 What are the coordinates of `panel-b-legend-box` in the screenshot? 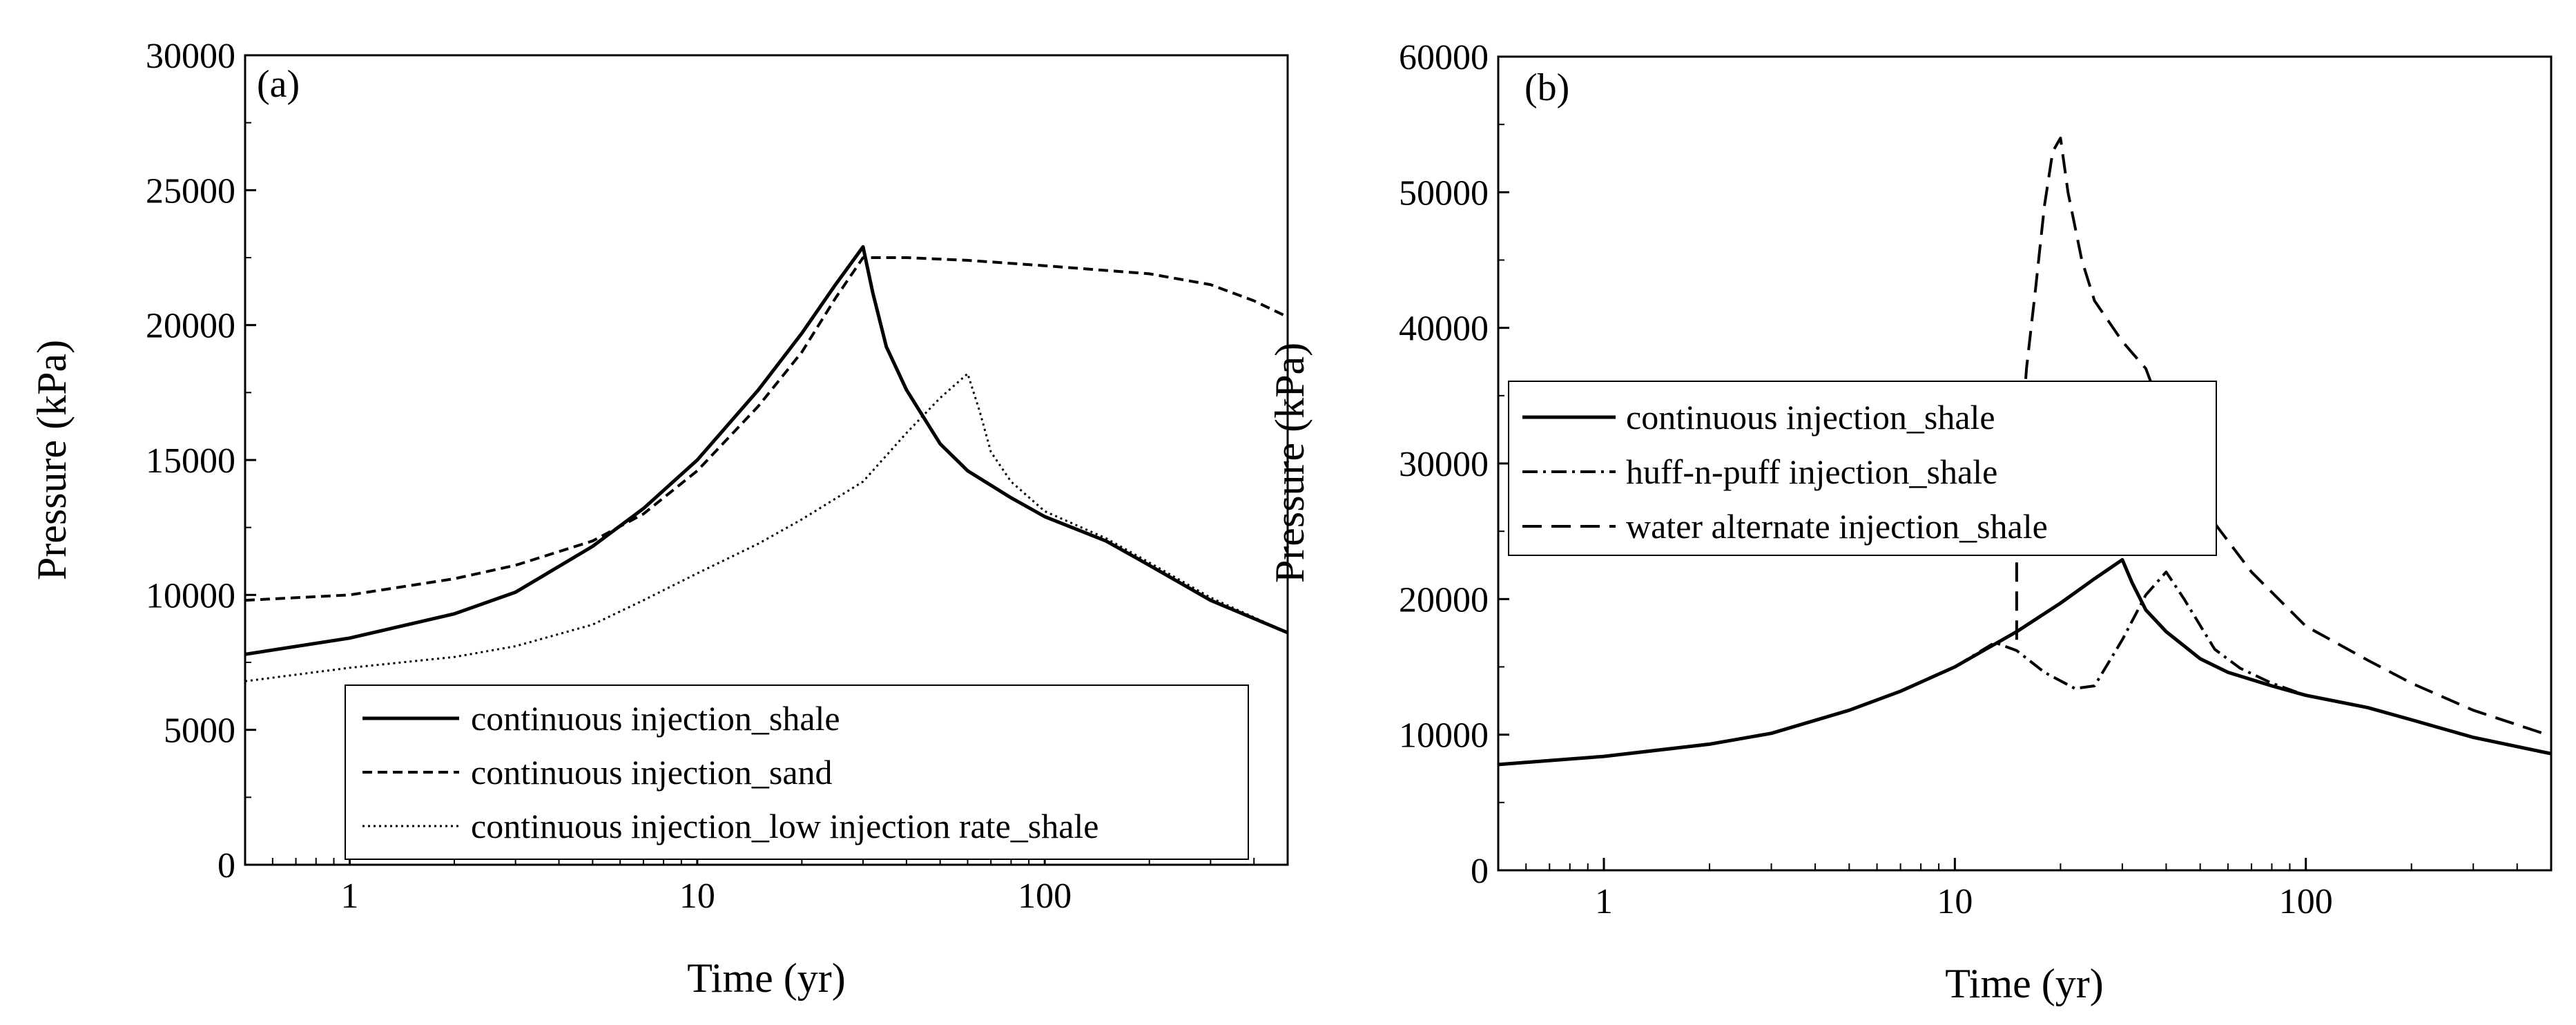 It's located at (1863, 468).